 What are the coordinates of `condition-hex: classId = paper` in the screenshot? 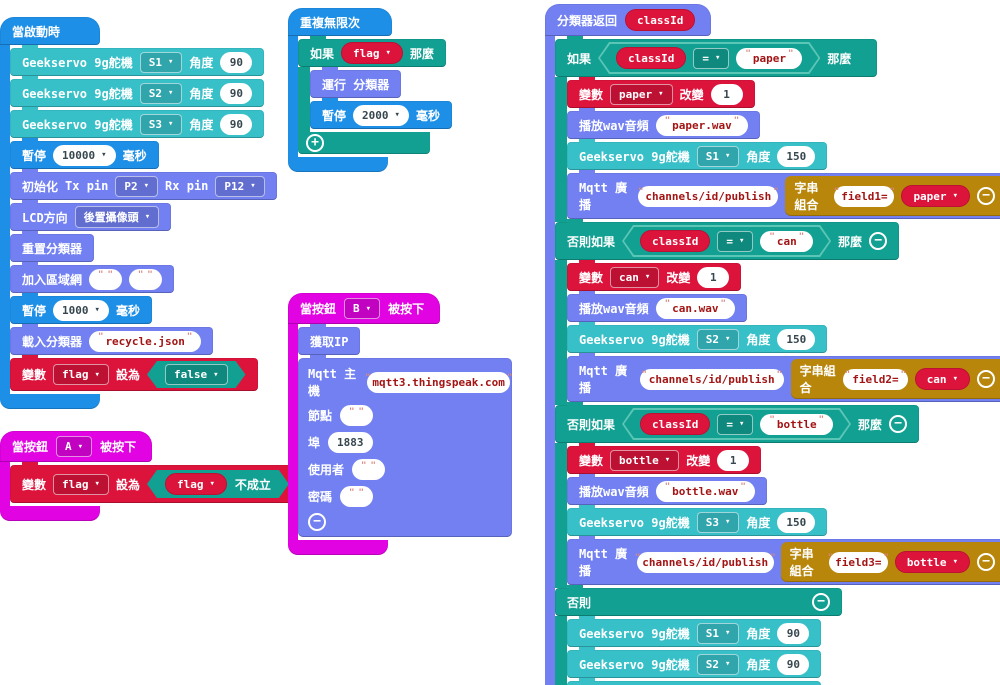 It's located at (709, 58).